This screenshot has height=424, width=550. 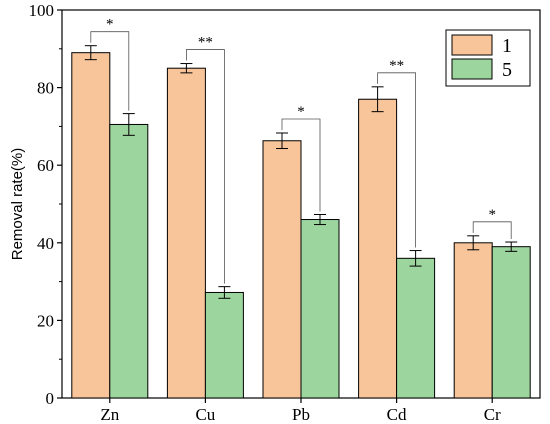 What do you see at coordinates (205, 159) in the screenshot?
I see `significance-bracket-cu: **` at bounding box center [205, 159].